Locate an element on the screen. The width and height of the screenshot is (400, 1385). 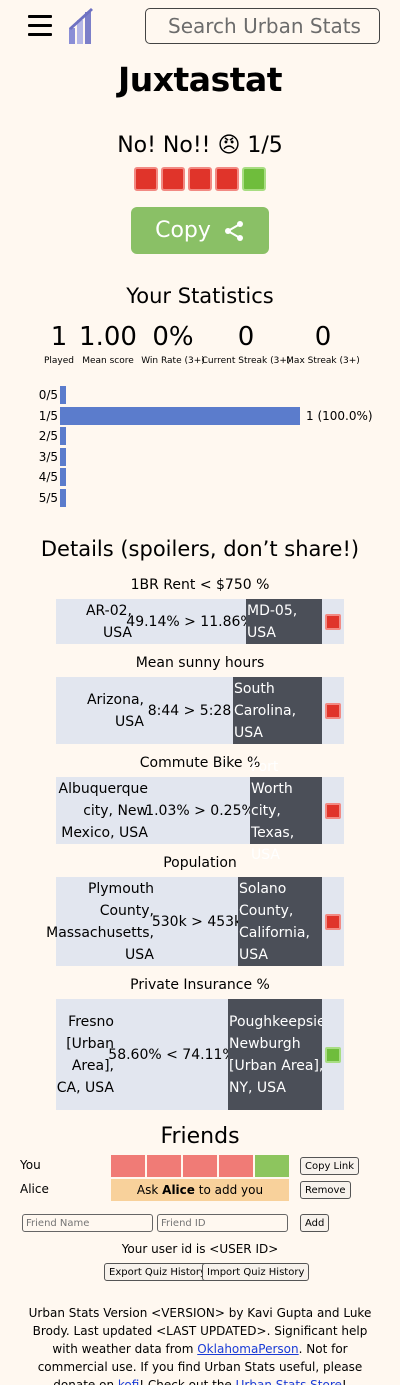
stat-mean-score: 1.00 Mean score is located at coordinates (108, 344).